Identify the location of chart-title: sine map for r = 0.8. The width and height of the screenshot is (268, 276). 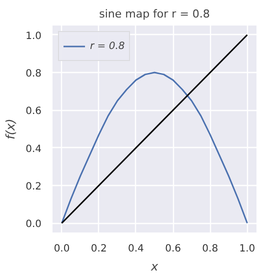
(154, 14).